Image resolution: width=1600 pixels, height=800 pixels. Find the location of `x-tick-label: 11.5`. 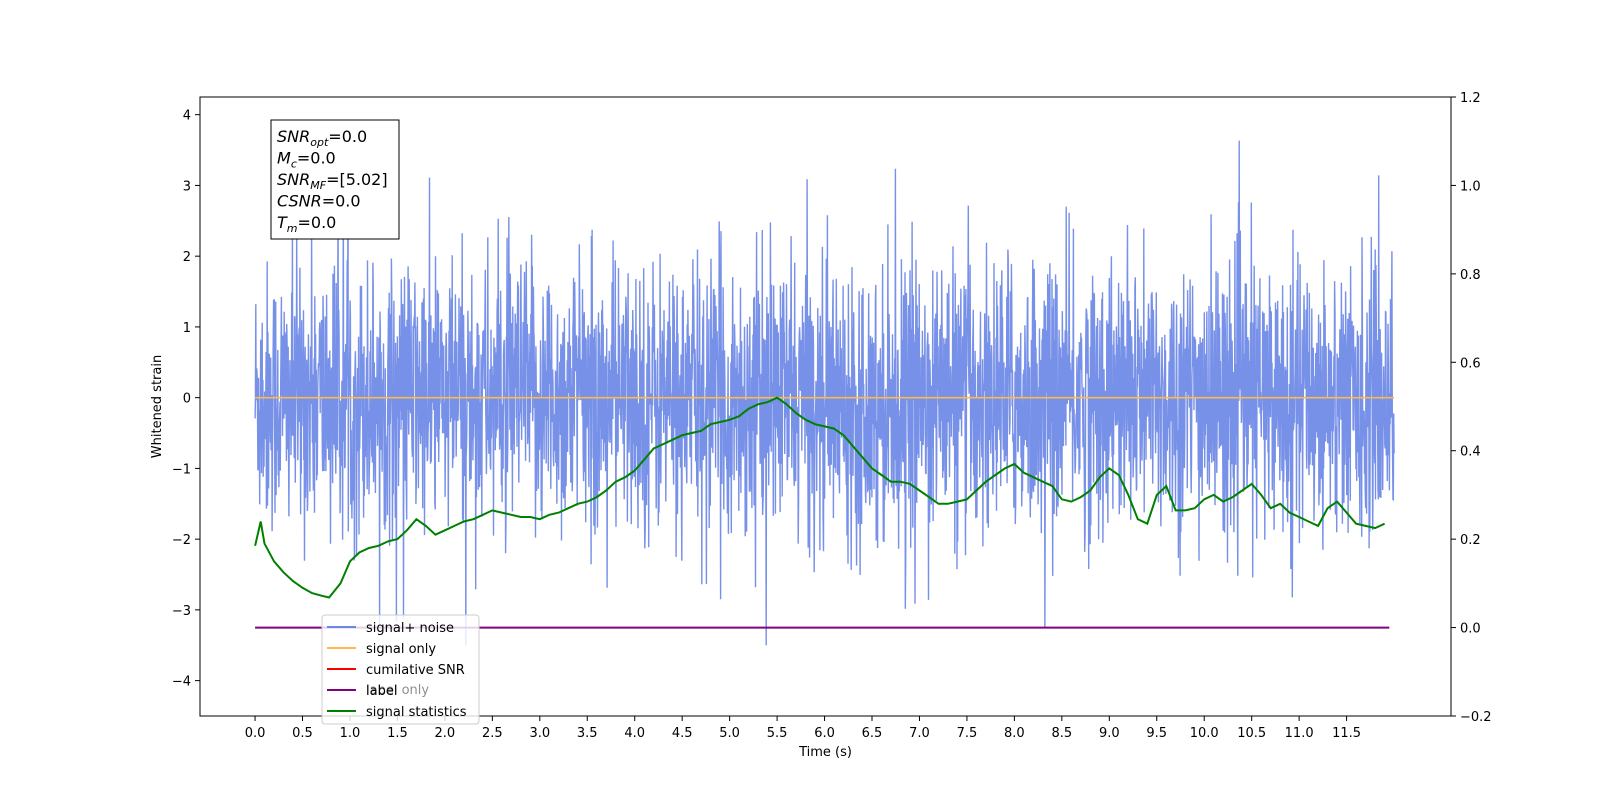

x-tick-label: 11.5 is located at coordinates (1346, 733).